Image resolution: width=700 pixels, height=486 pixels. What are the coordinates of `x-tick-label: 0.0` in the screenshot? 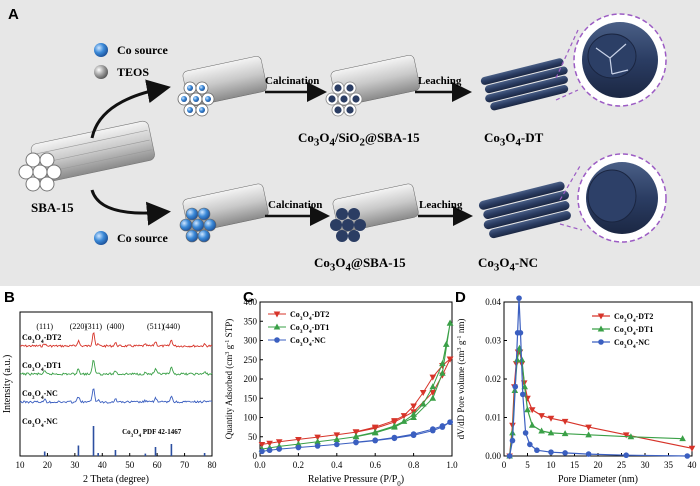 It's located at (260, 465).